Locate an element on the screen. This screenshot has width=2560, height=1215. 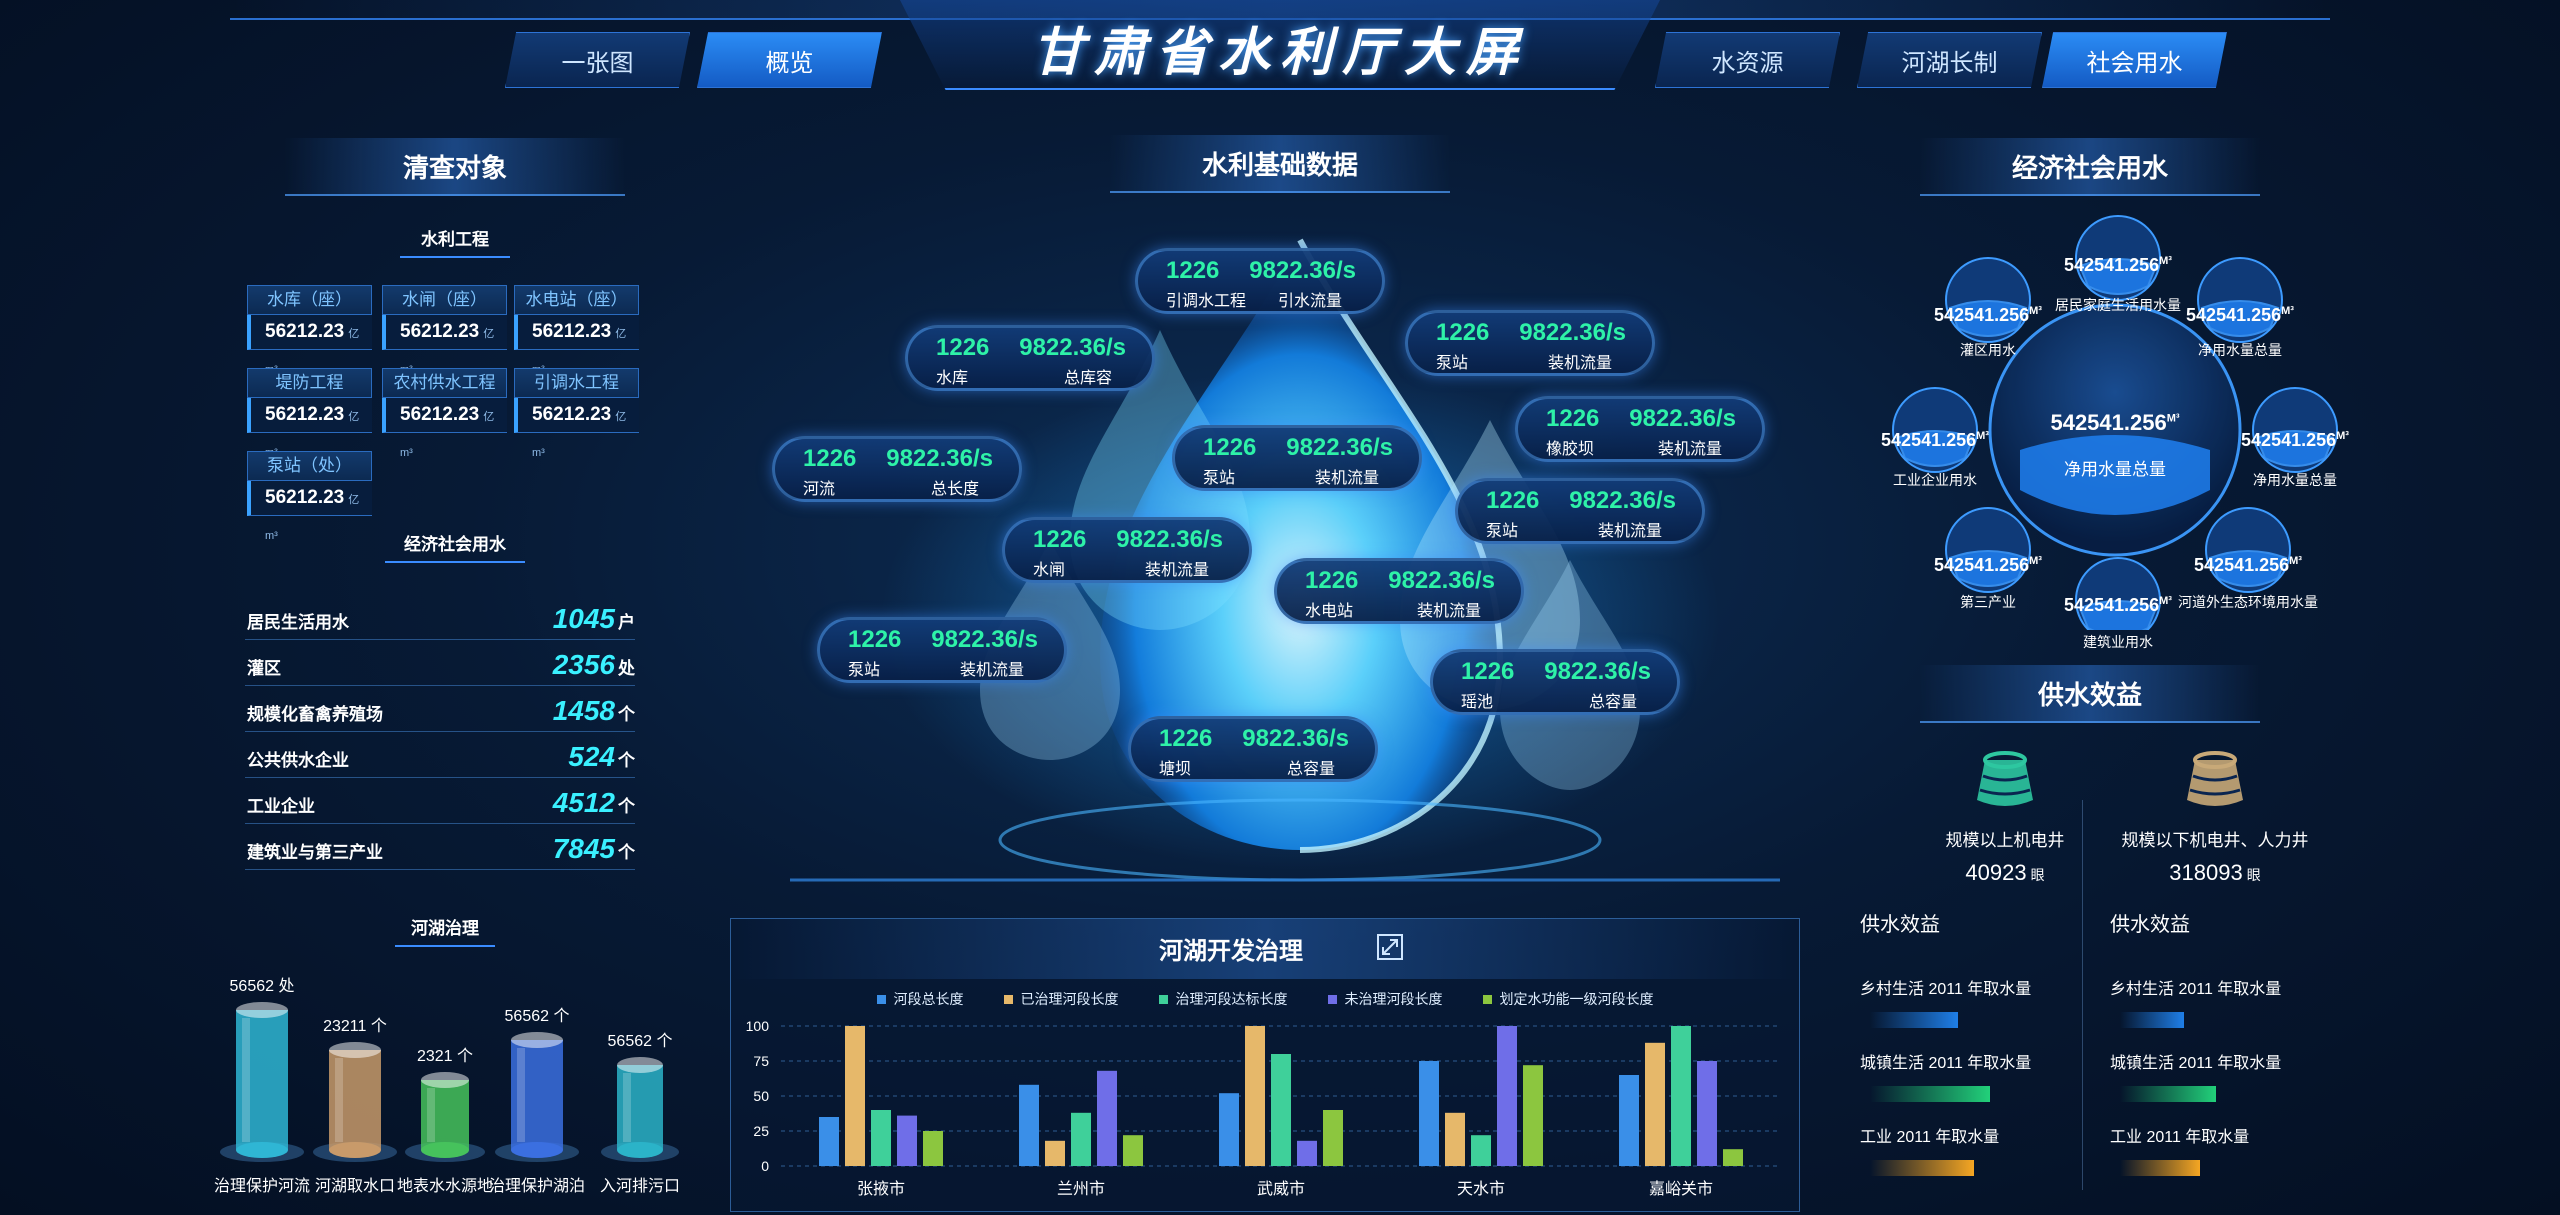
legend-item: 已治理河段长度 is located at coordinates (1061, 999).